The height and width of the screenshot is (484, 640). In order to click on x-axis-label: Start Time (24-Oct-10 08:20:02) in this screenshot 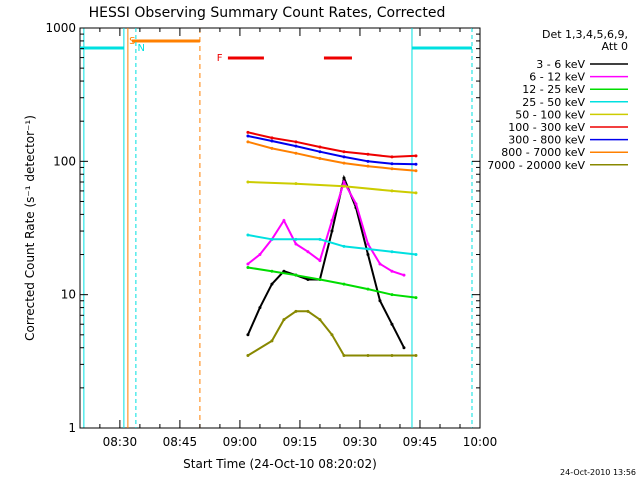, I will do `click(280, 464)`.